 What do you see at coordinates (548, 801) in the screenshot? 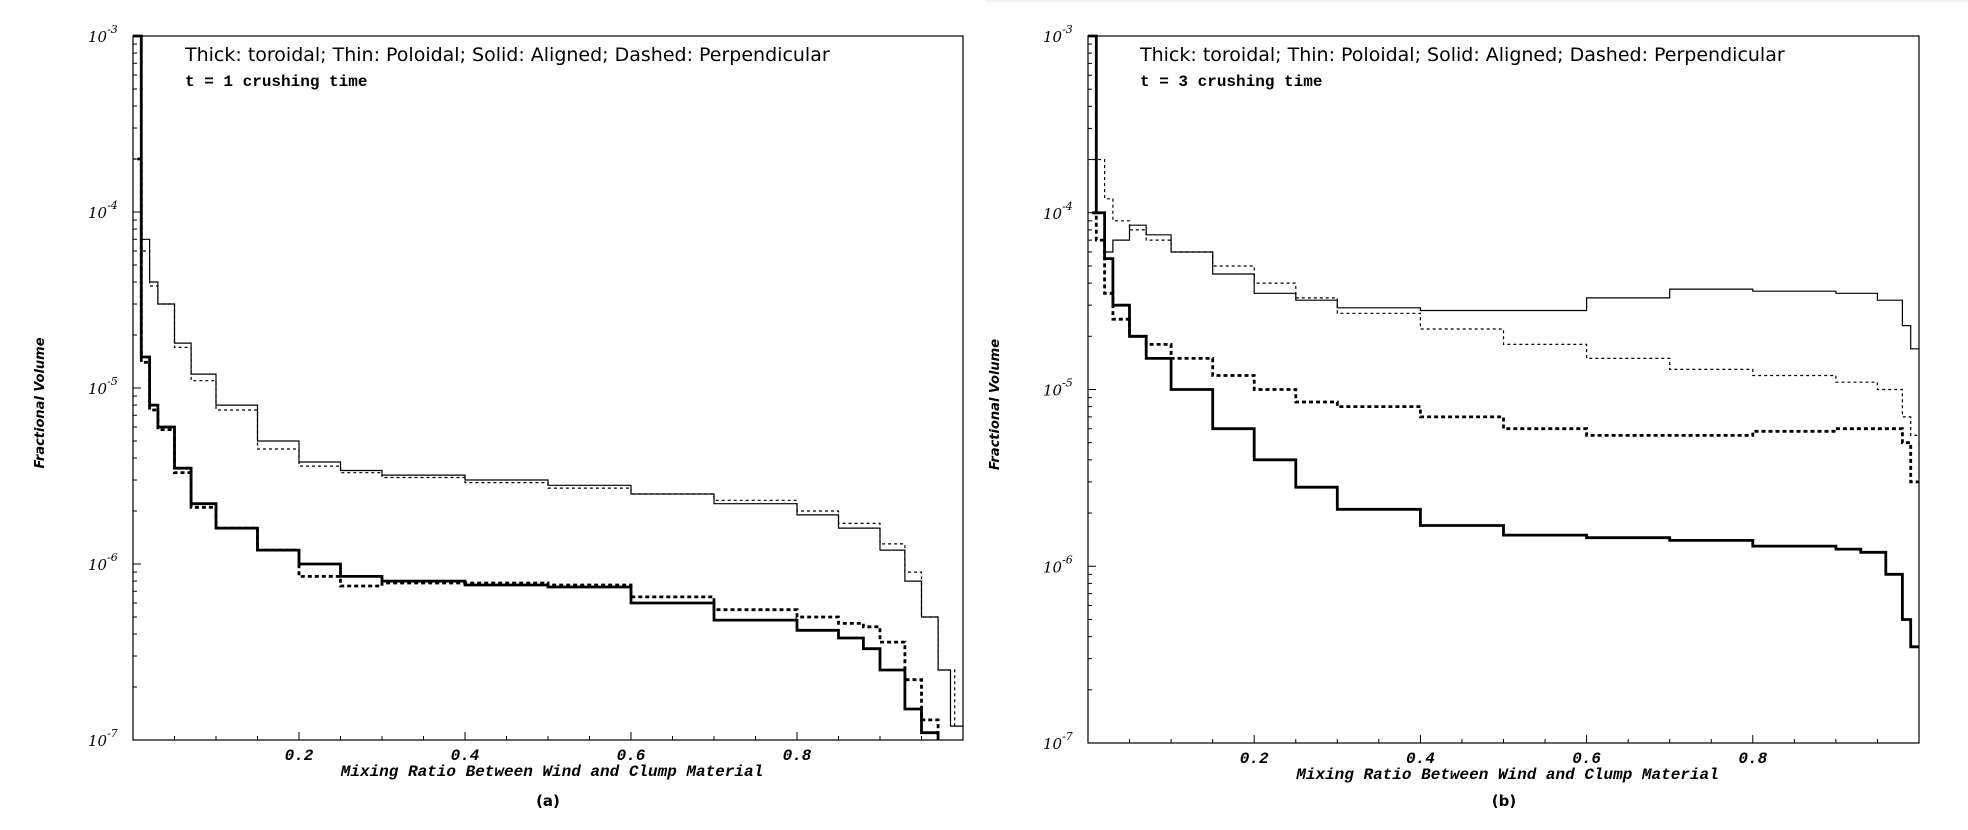
I see `panel-label: (a)` at bounding box center [548, 801].